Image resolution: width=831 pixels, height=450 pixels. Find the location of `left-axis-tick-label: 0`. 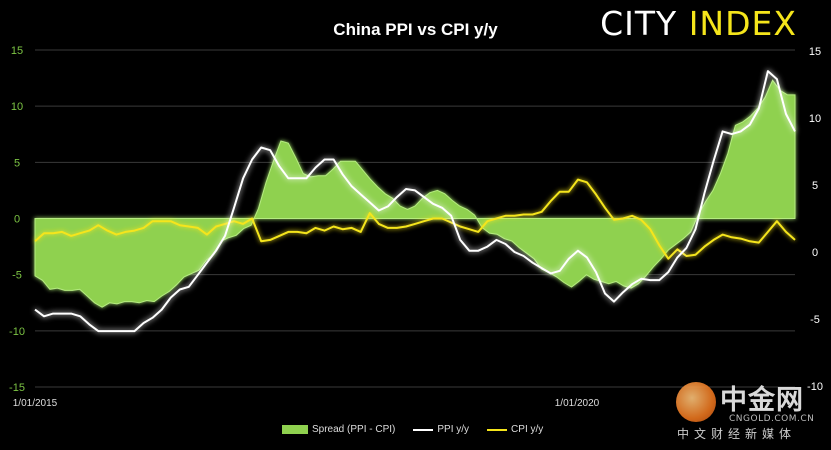

left-axis-tick-label: 0 is located at coordinates (17, 220).